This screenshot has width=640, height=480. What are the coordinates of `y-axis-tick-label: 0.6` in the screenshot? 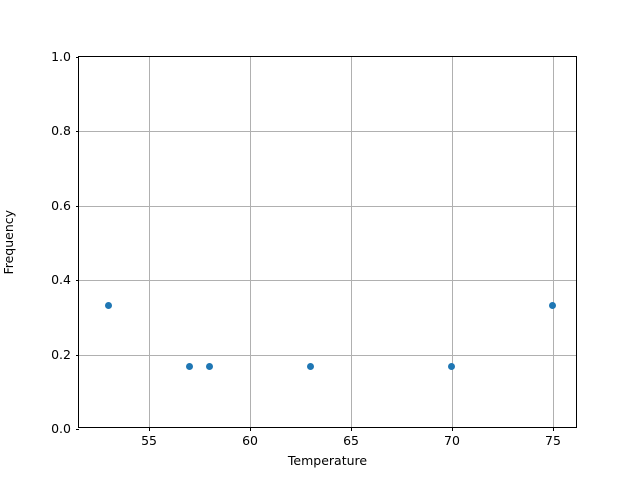 It's located at (61, 205).